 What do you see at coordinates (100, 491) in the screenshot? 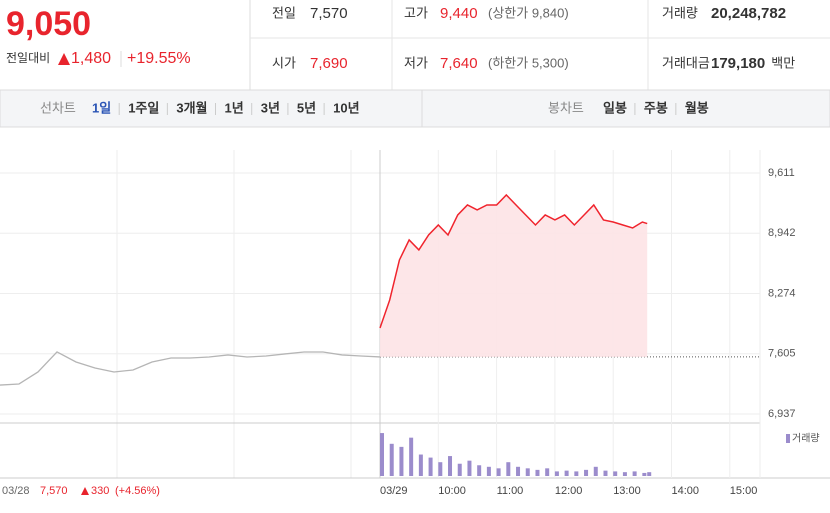
I see `prev-change: 330` at bounding box center [100, 491].